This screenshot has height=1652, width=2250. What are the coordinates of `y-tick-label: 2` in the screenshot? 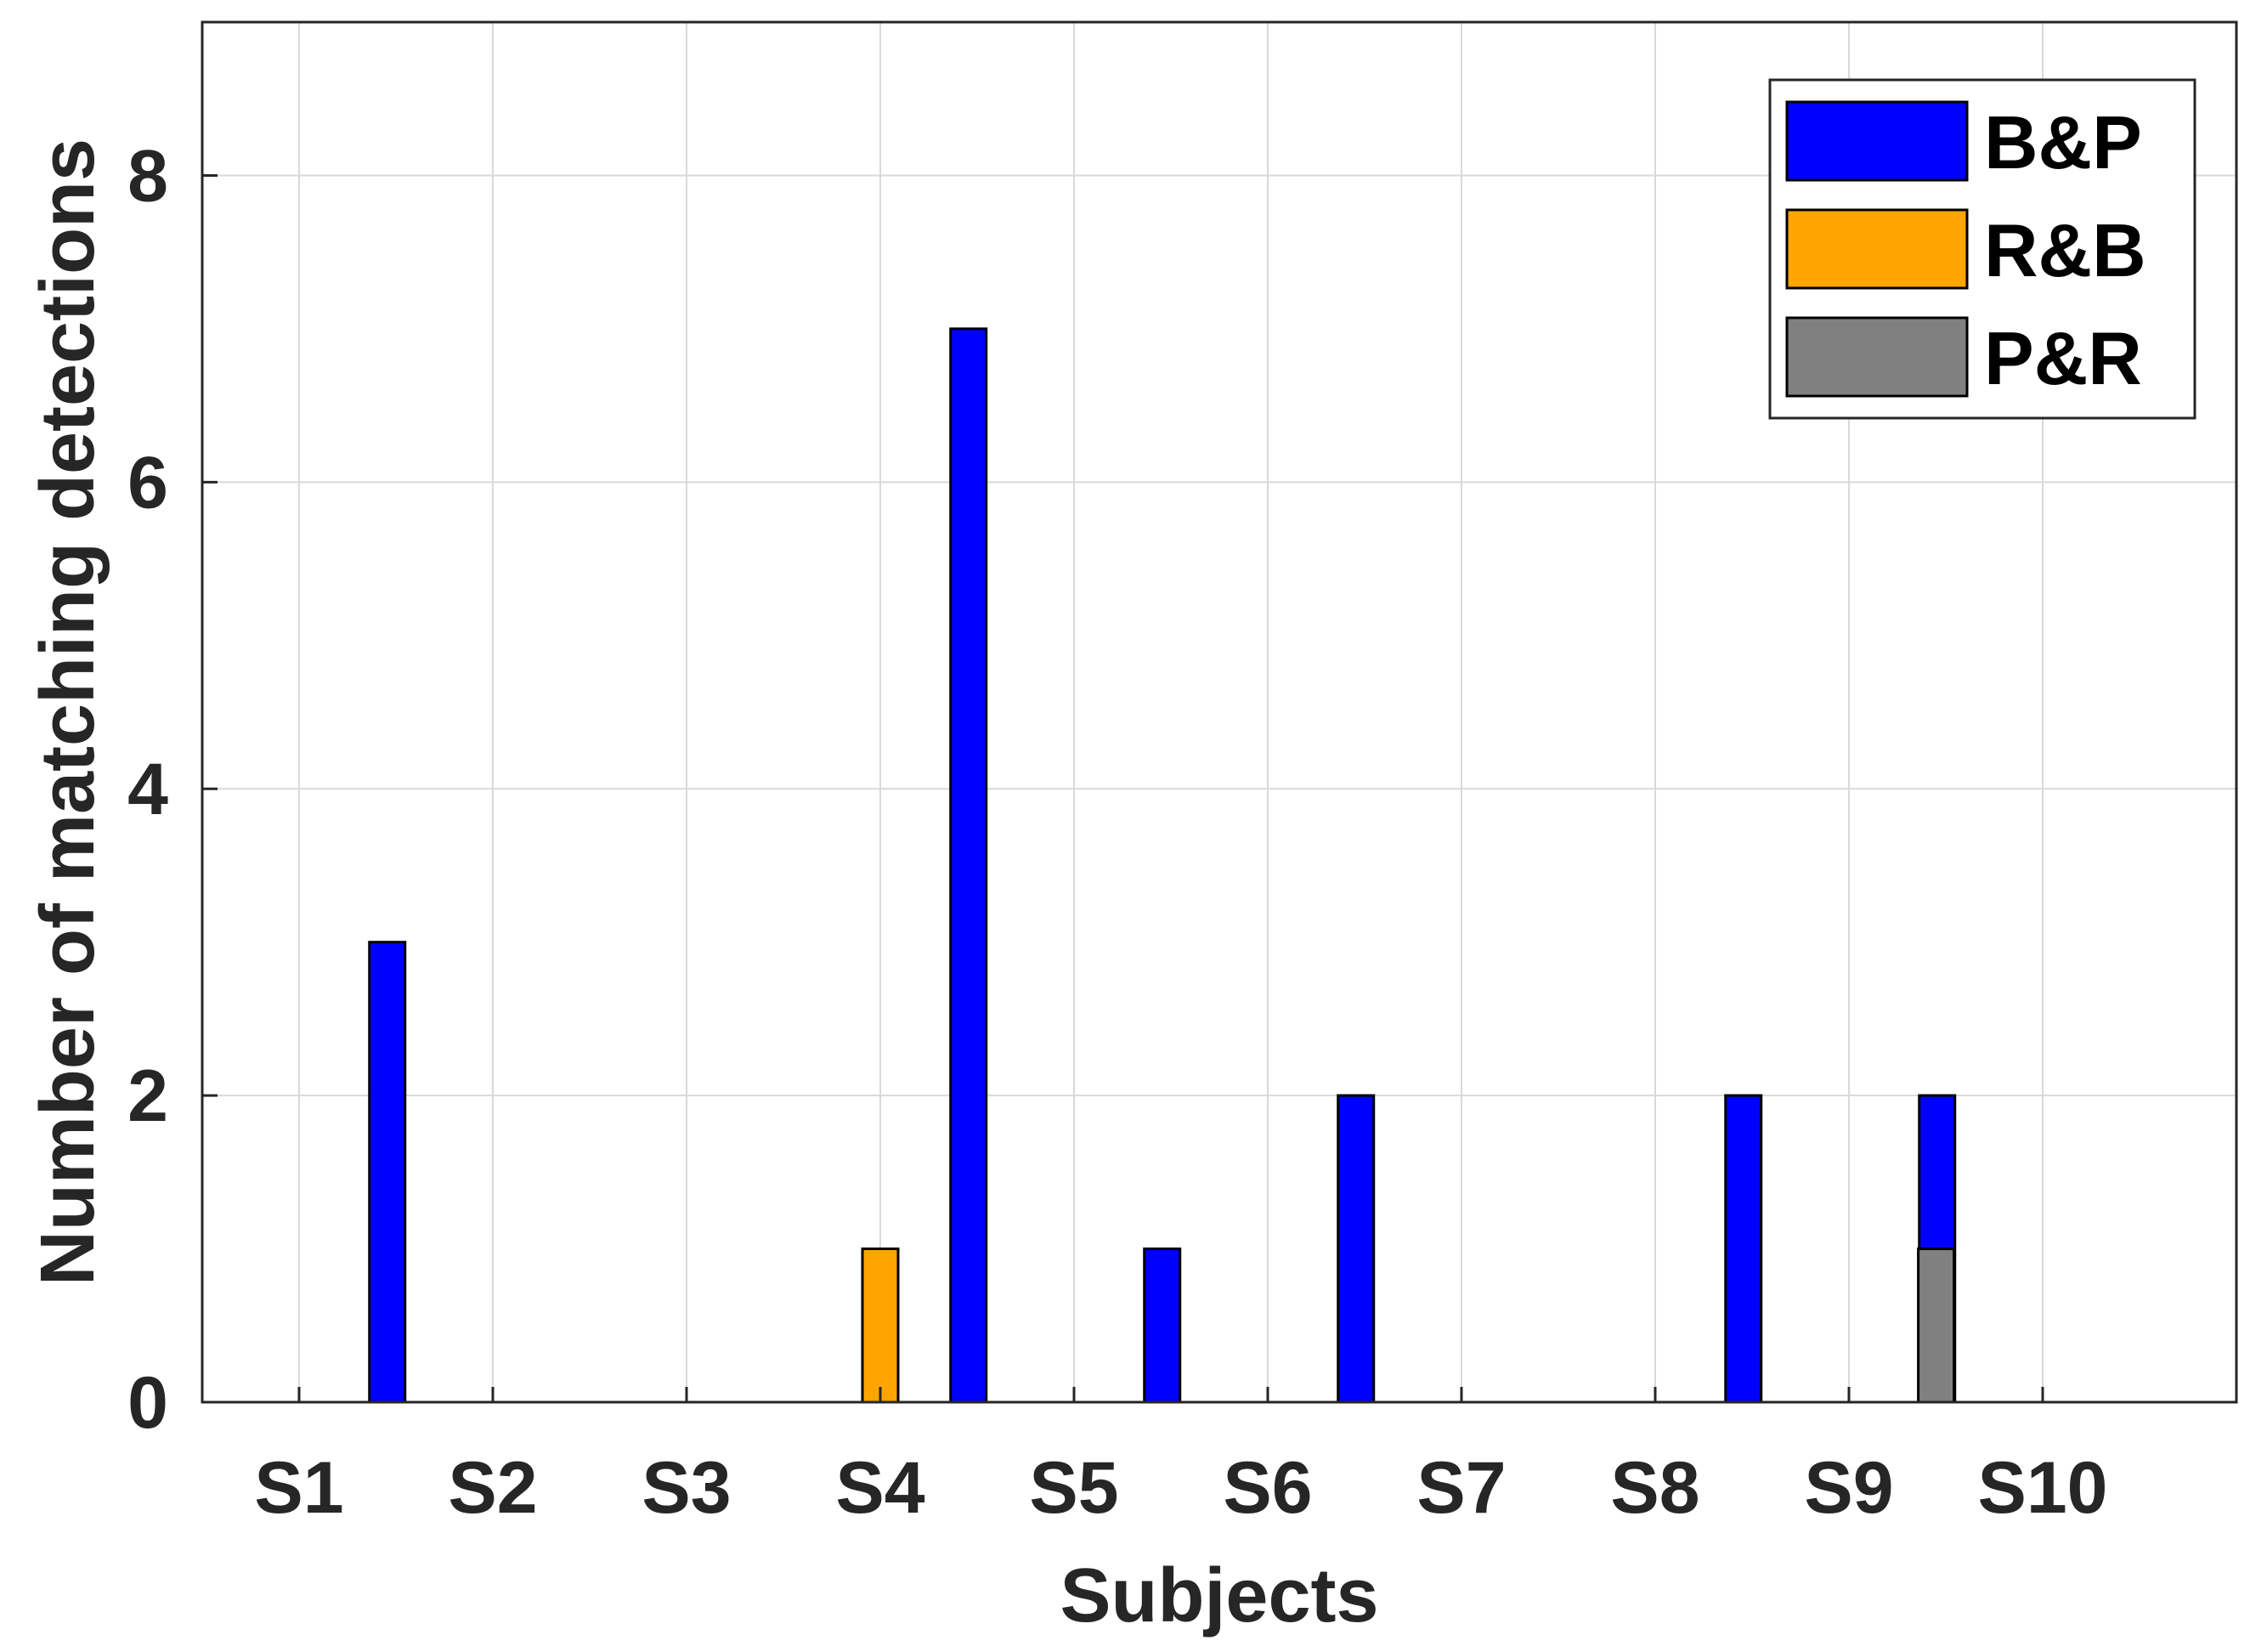 It's located at (147, 1096).